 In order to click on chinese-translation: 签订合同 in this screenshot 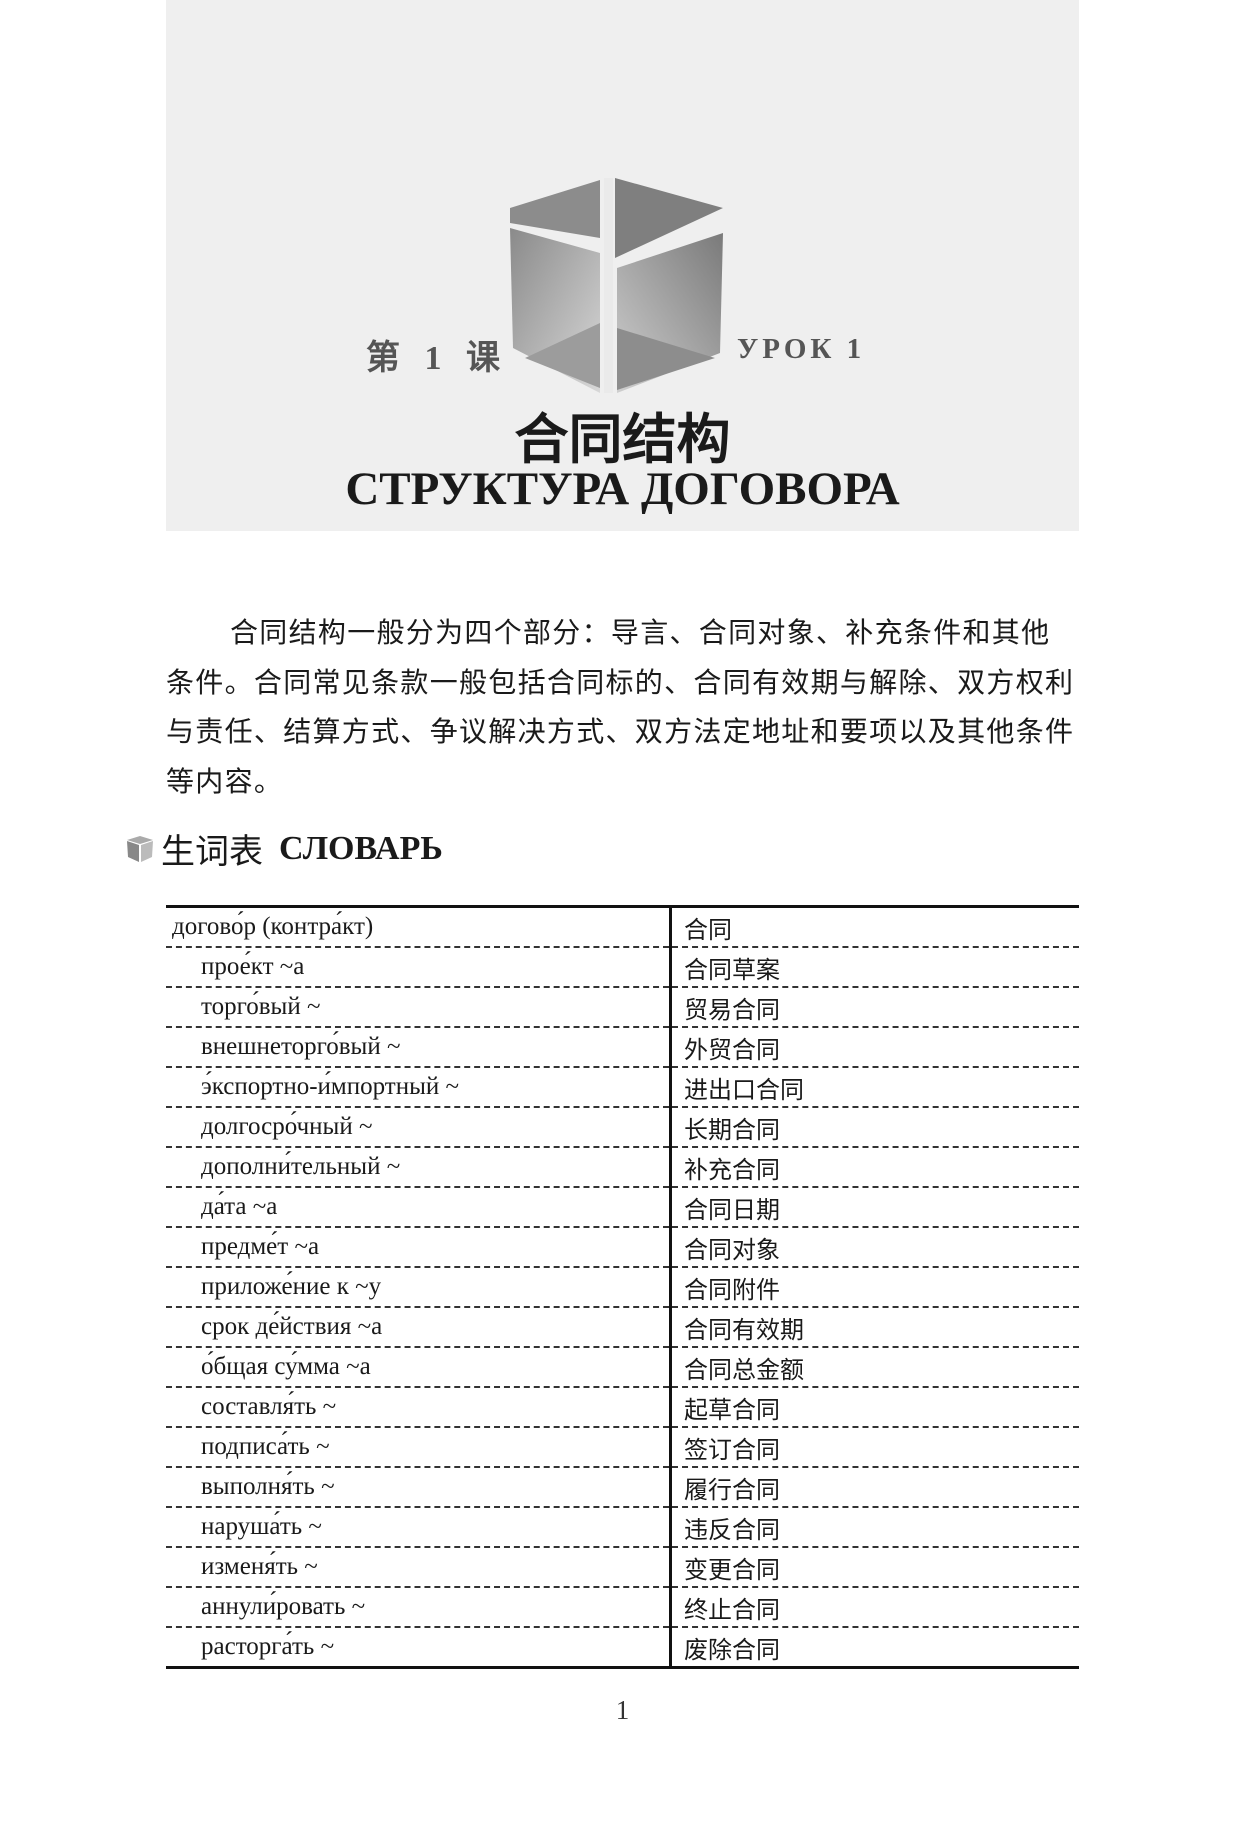, I will do `click(874, 1447)`.